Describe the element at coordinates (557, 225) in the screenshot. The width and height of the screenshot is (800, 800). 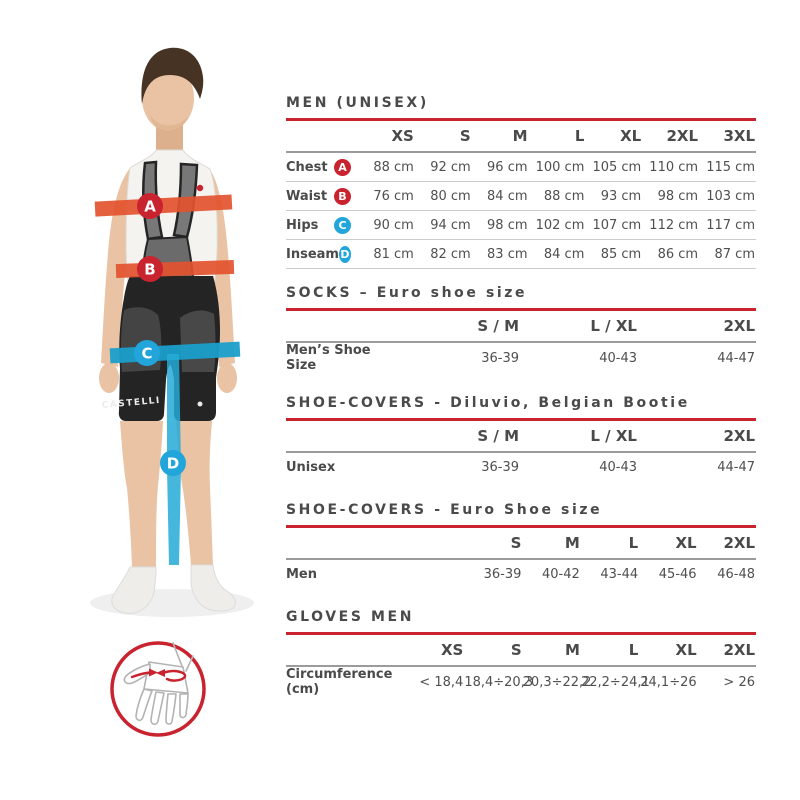
I see `size-value-cell: 102 cm` at that location.